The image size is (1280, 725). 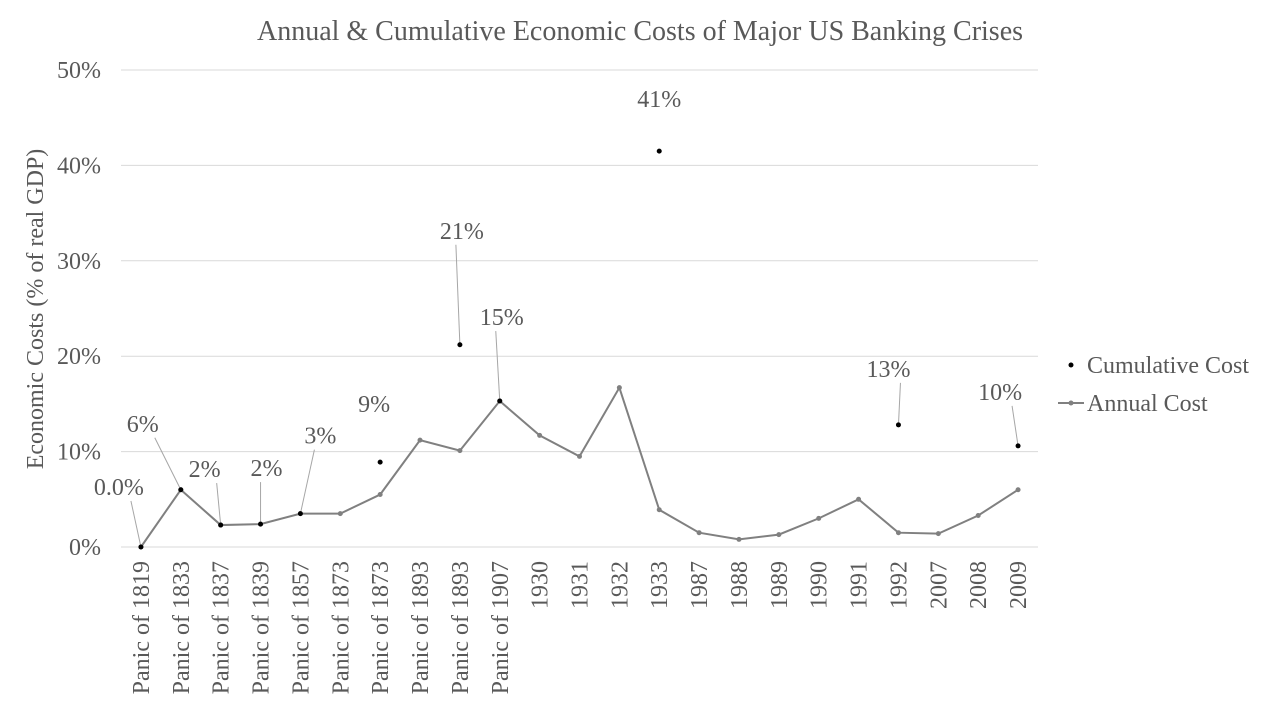 What do you see at coordinates (1147, 404) in the screenshot?
I see `legend-label: Annual Cost` at bounding box center [1147, 404].